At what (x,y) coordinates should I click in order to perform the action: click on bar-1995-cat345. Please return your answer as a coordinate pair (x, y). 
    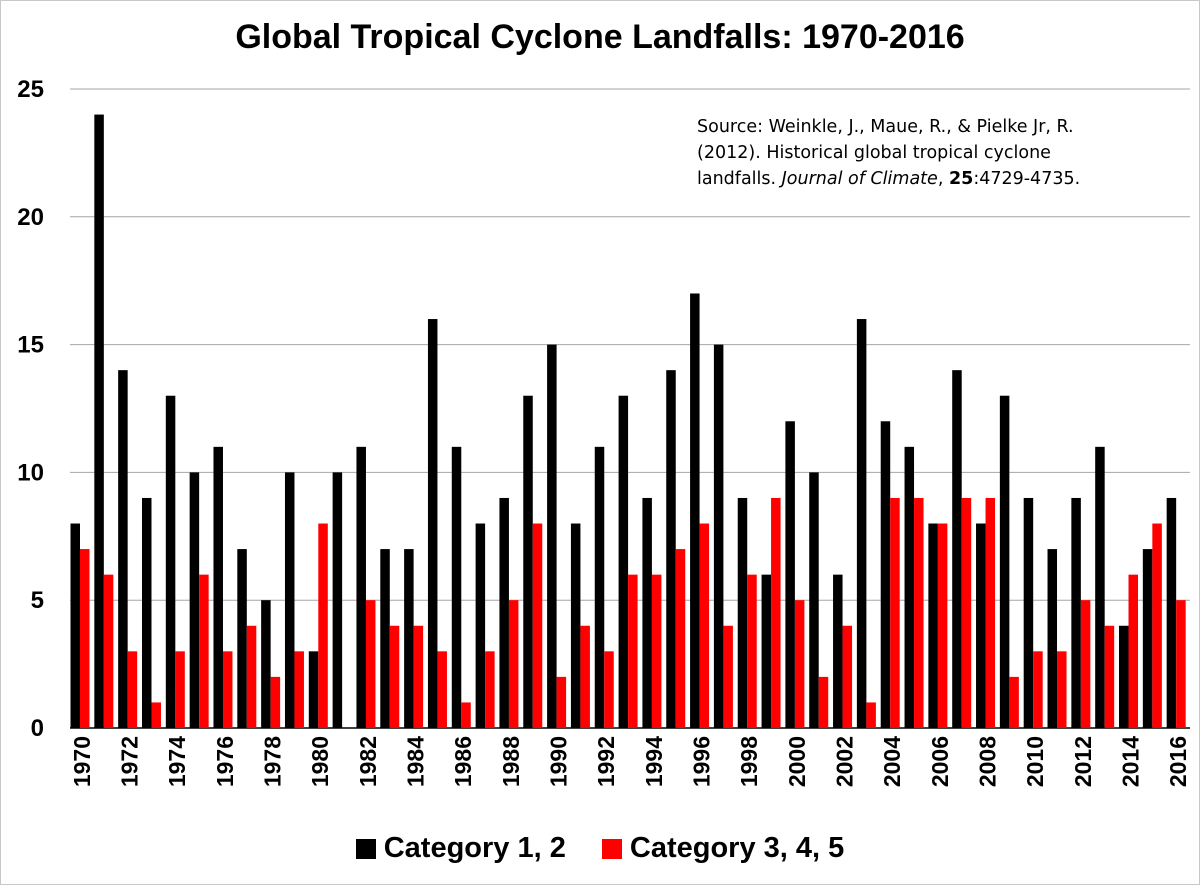
    Looking at the image, I should click on (680, 638).